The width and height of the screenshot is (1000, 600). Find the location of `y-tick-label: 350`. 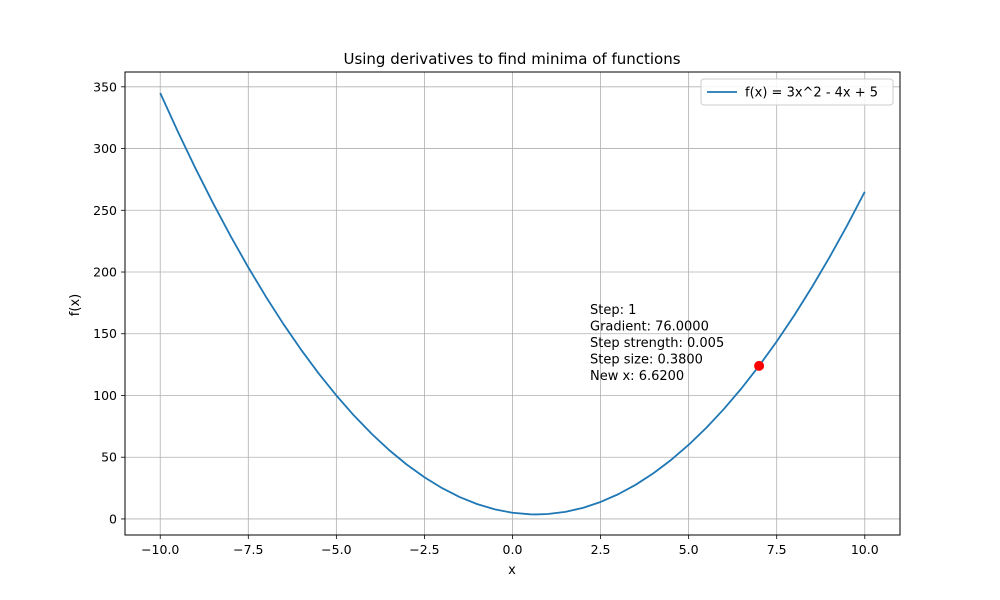

y-tick-label: 350 is located at coordinates (105, 86).